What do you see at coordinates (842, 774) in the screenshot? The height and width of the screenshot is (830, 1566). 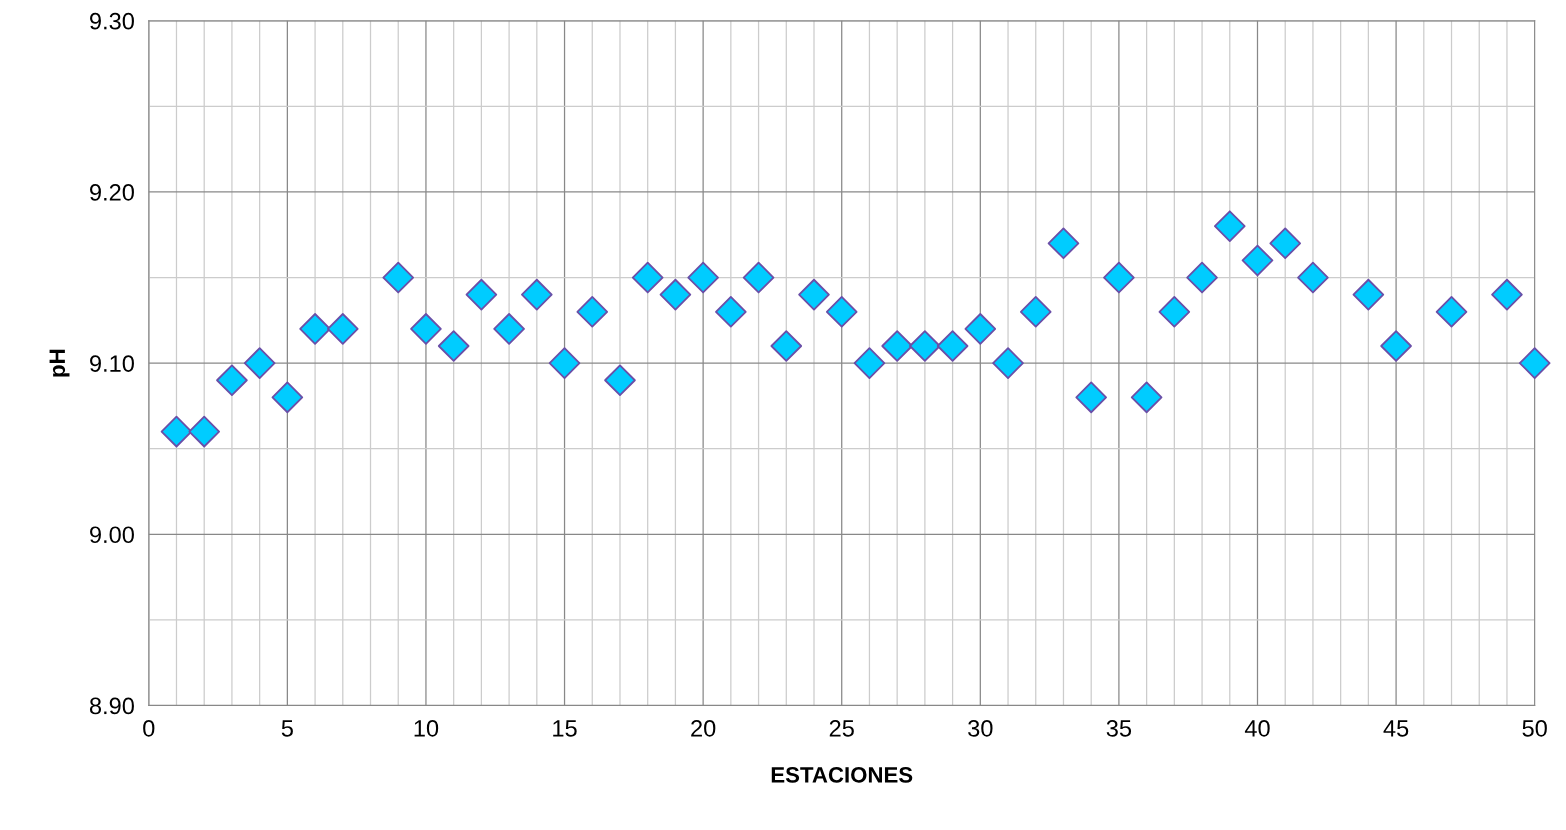 I see `x-axis-title: ESTACIONES` at bounding box center [842, 774].